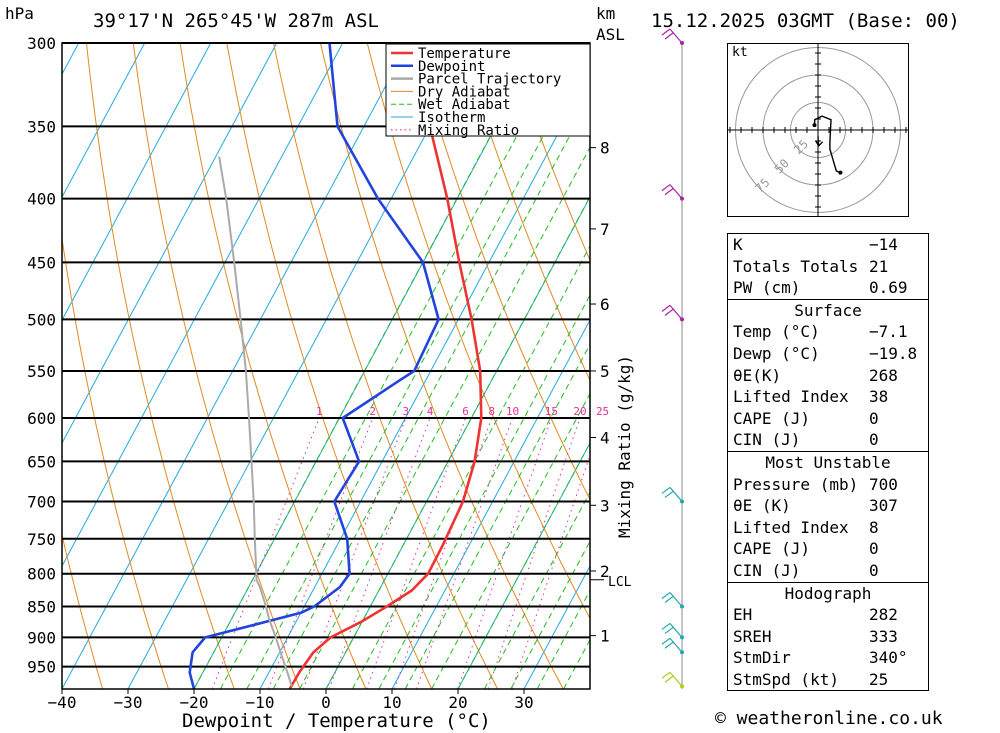  What do you see at coordinates (772, 418) in the screenshot?
I see `index-label: CAPE (J)` at bounding box center [772, 418].